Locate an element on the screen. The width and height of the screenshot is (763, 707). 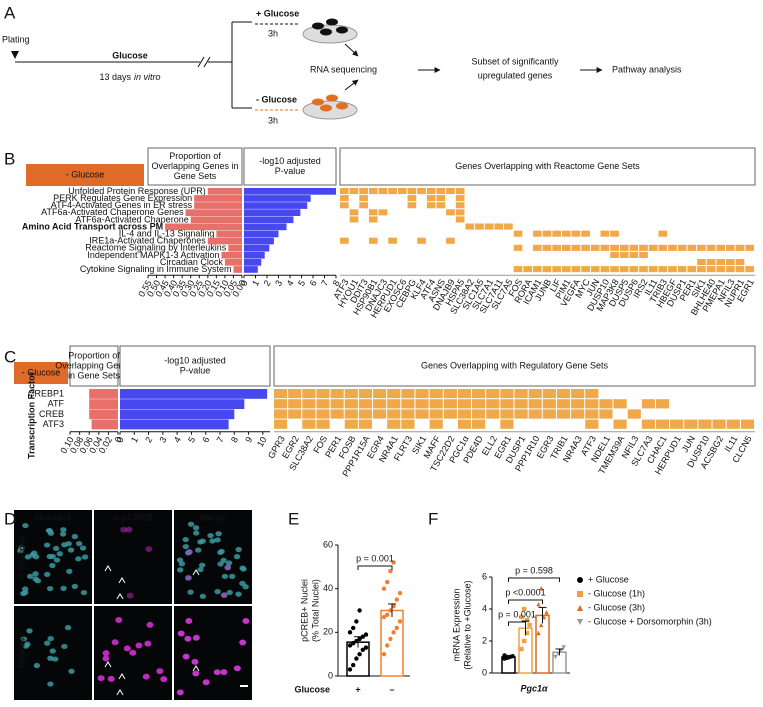
legend-label: - Glucose (1h) is located at coordinates (616, 593).